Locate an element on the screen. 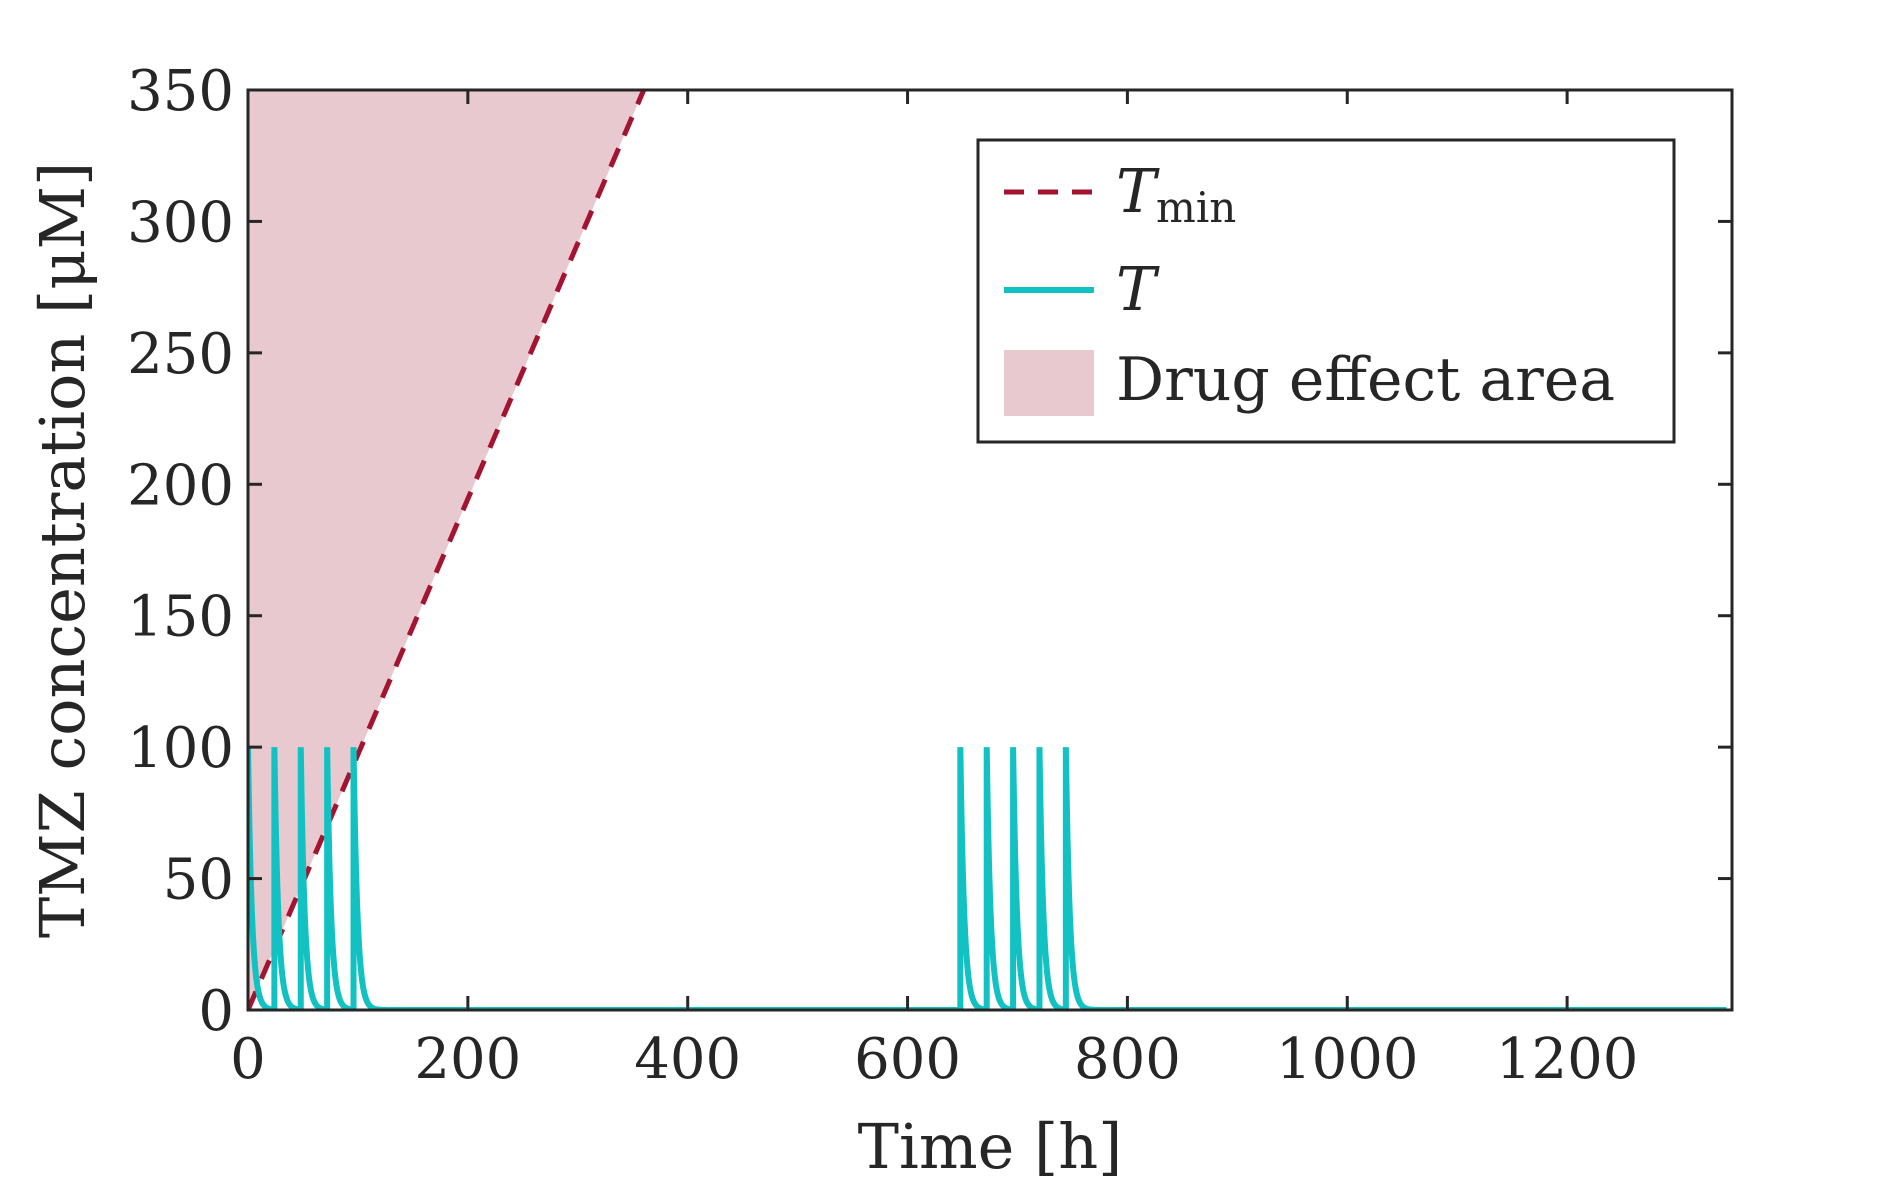  legend-label-t-min: Tmin is located at coordinates (1176, 194).